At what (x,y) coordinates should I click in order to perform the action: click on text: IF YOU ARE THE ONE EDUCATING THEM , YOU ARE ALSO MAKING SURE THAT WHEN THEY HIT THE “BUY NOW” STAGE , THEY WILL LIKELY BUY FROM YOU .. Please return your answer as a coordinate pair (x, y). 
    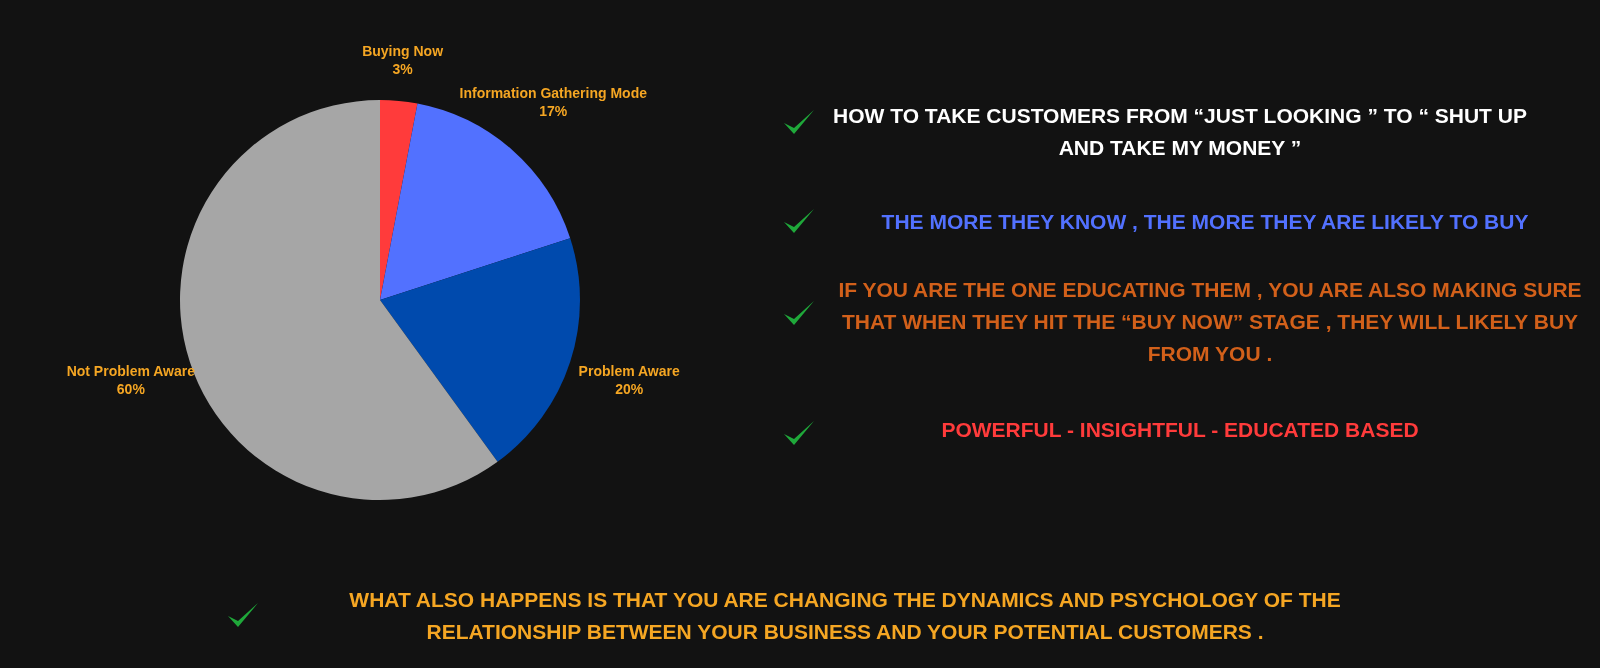
    Looking at the image, I should click on (1210, 322).